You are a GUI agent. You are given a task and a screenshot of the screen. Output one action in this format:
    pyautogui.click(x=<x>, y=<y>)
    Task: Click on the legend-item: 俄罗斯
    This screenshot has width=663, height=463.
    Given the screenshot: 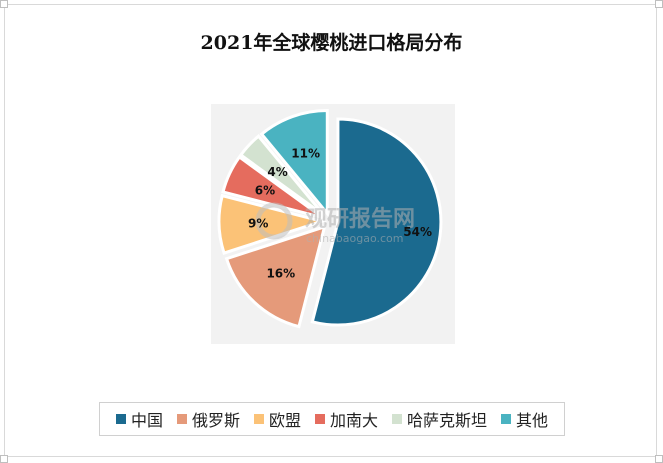 What is the action you would take?
    pyautogui.click(x=208, y=419)
    